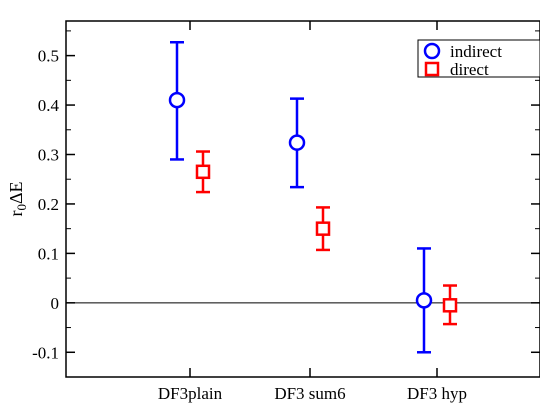 The height and width of the screenshot is (417, 540). Describe the element at coordinates (16, 214) in the screenshot. I see `y-axis-label-main: r` at that location.